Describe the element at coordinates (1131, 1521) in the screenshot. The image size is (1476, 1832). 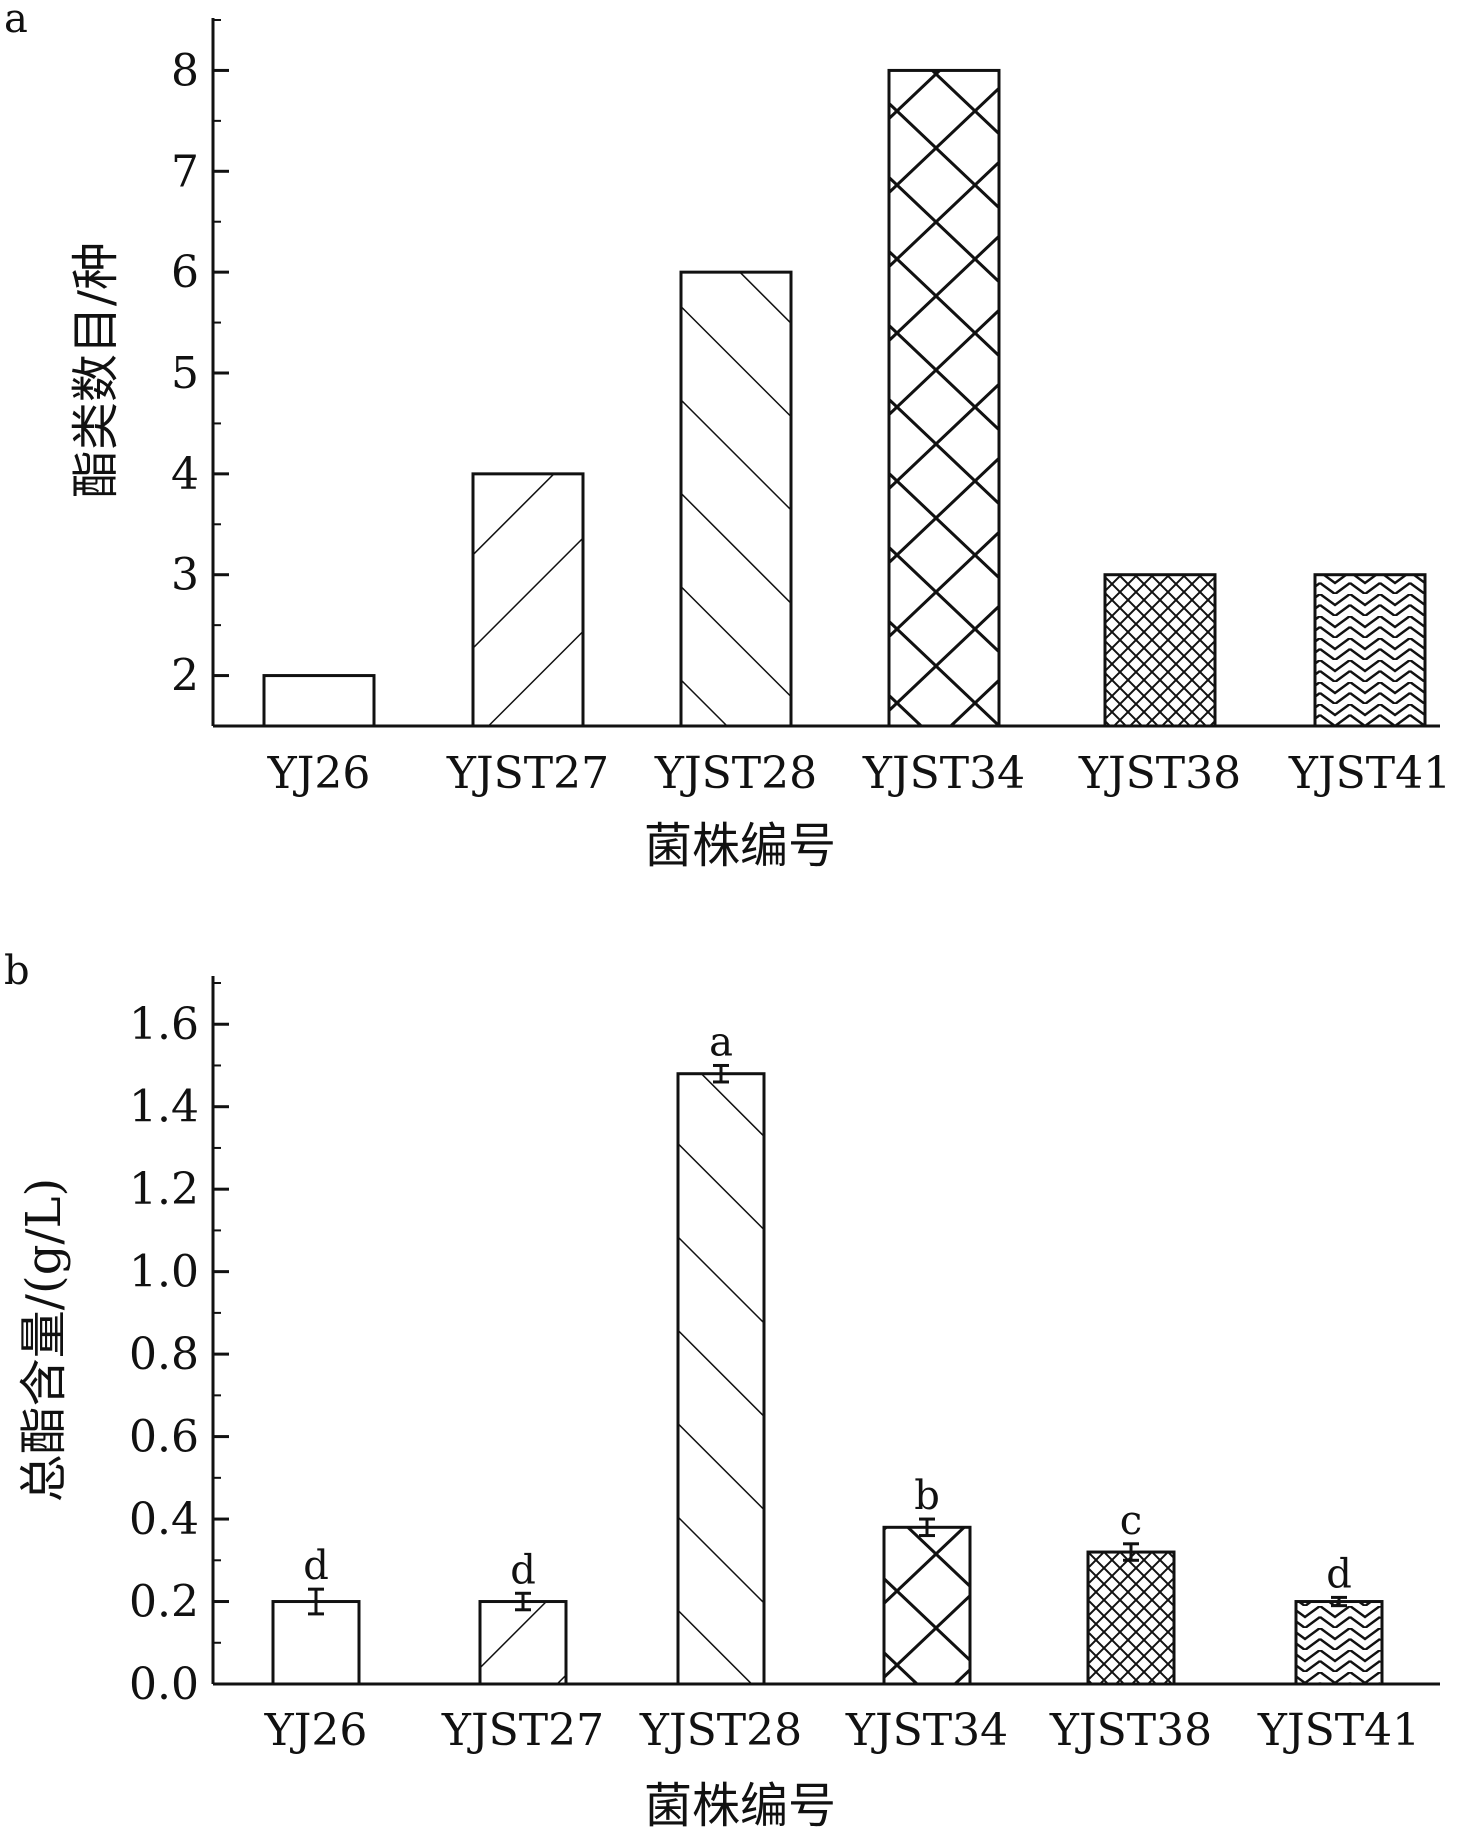
I see `sig-label-yjst38: c` at that location.